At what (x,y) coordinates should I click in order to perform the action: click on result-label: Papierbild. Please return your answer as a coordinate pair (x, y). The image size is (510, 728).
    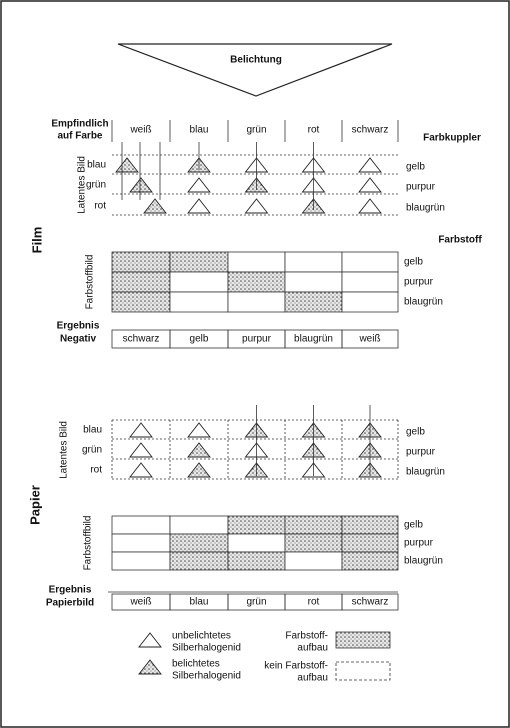
    Looking at the image, I should click on (70, 603).